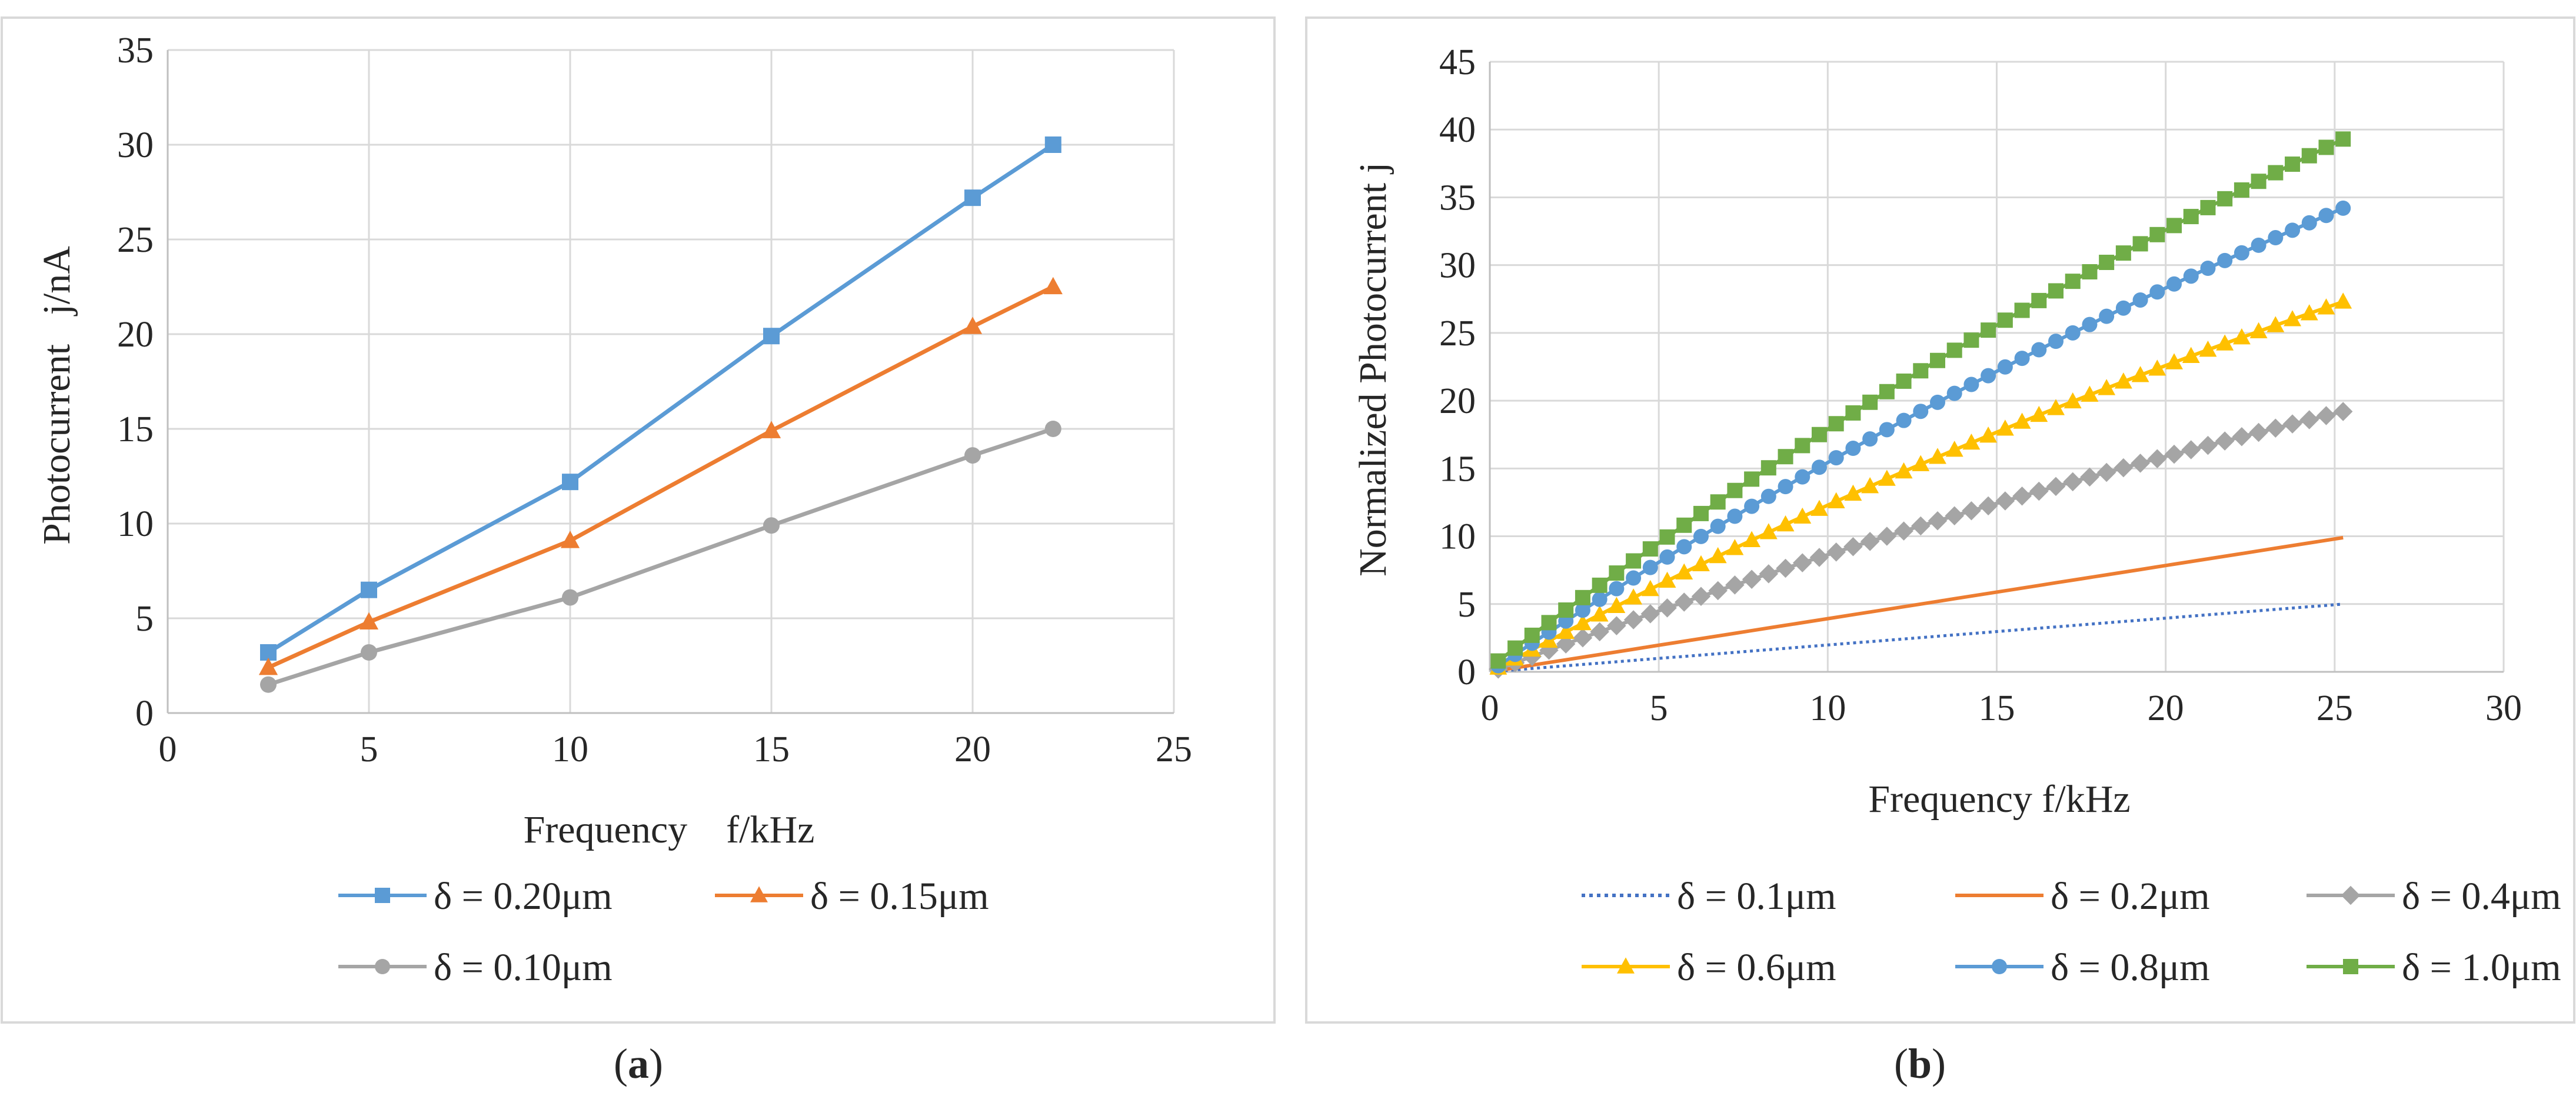  Describe the element at coordinates (2082, 896) in the screenshot. I see `chart-b-legend-item: δ = 0.2μm` at that location.